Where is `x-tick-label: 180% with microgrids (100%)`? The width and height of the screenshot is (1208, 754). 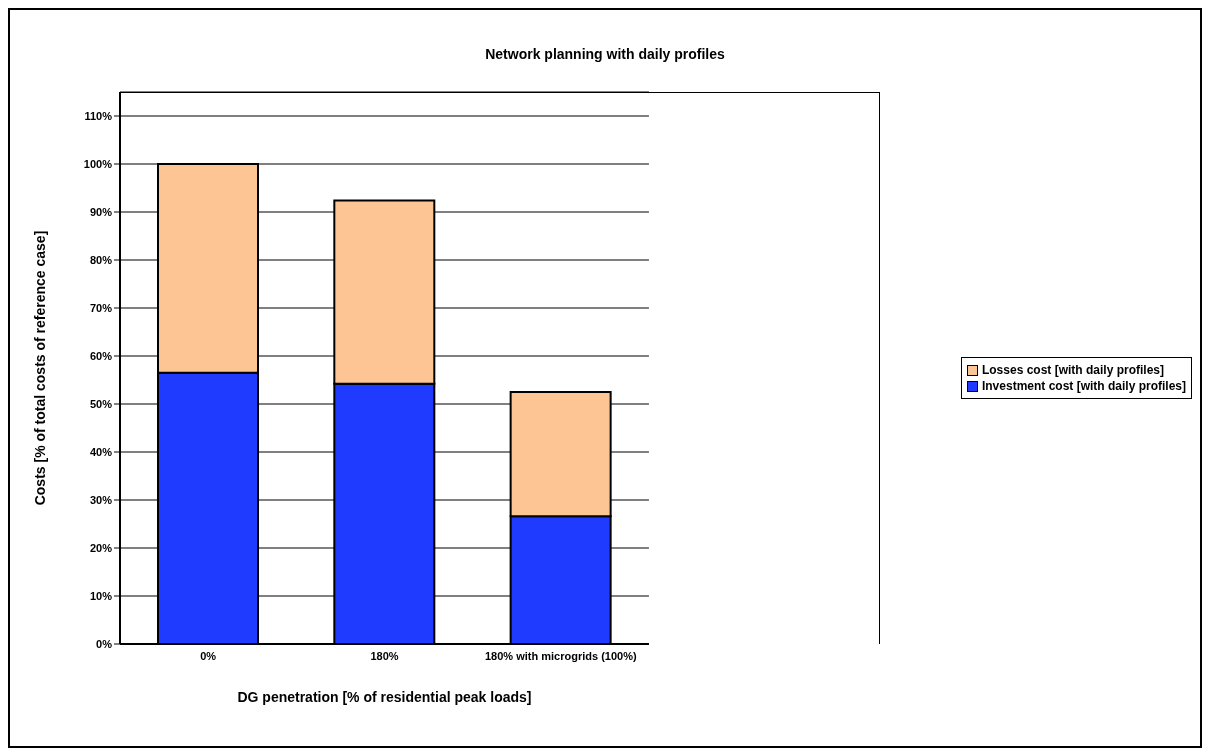 x-tick-label: 180% with microgrids (100%) is located at coordinates (560, 655).